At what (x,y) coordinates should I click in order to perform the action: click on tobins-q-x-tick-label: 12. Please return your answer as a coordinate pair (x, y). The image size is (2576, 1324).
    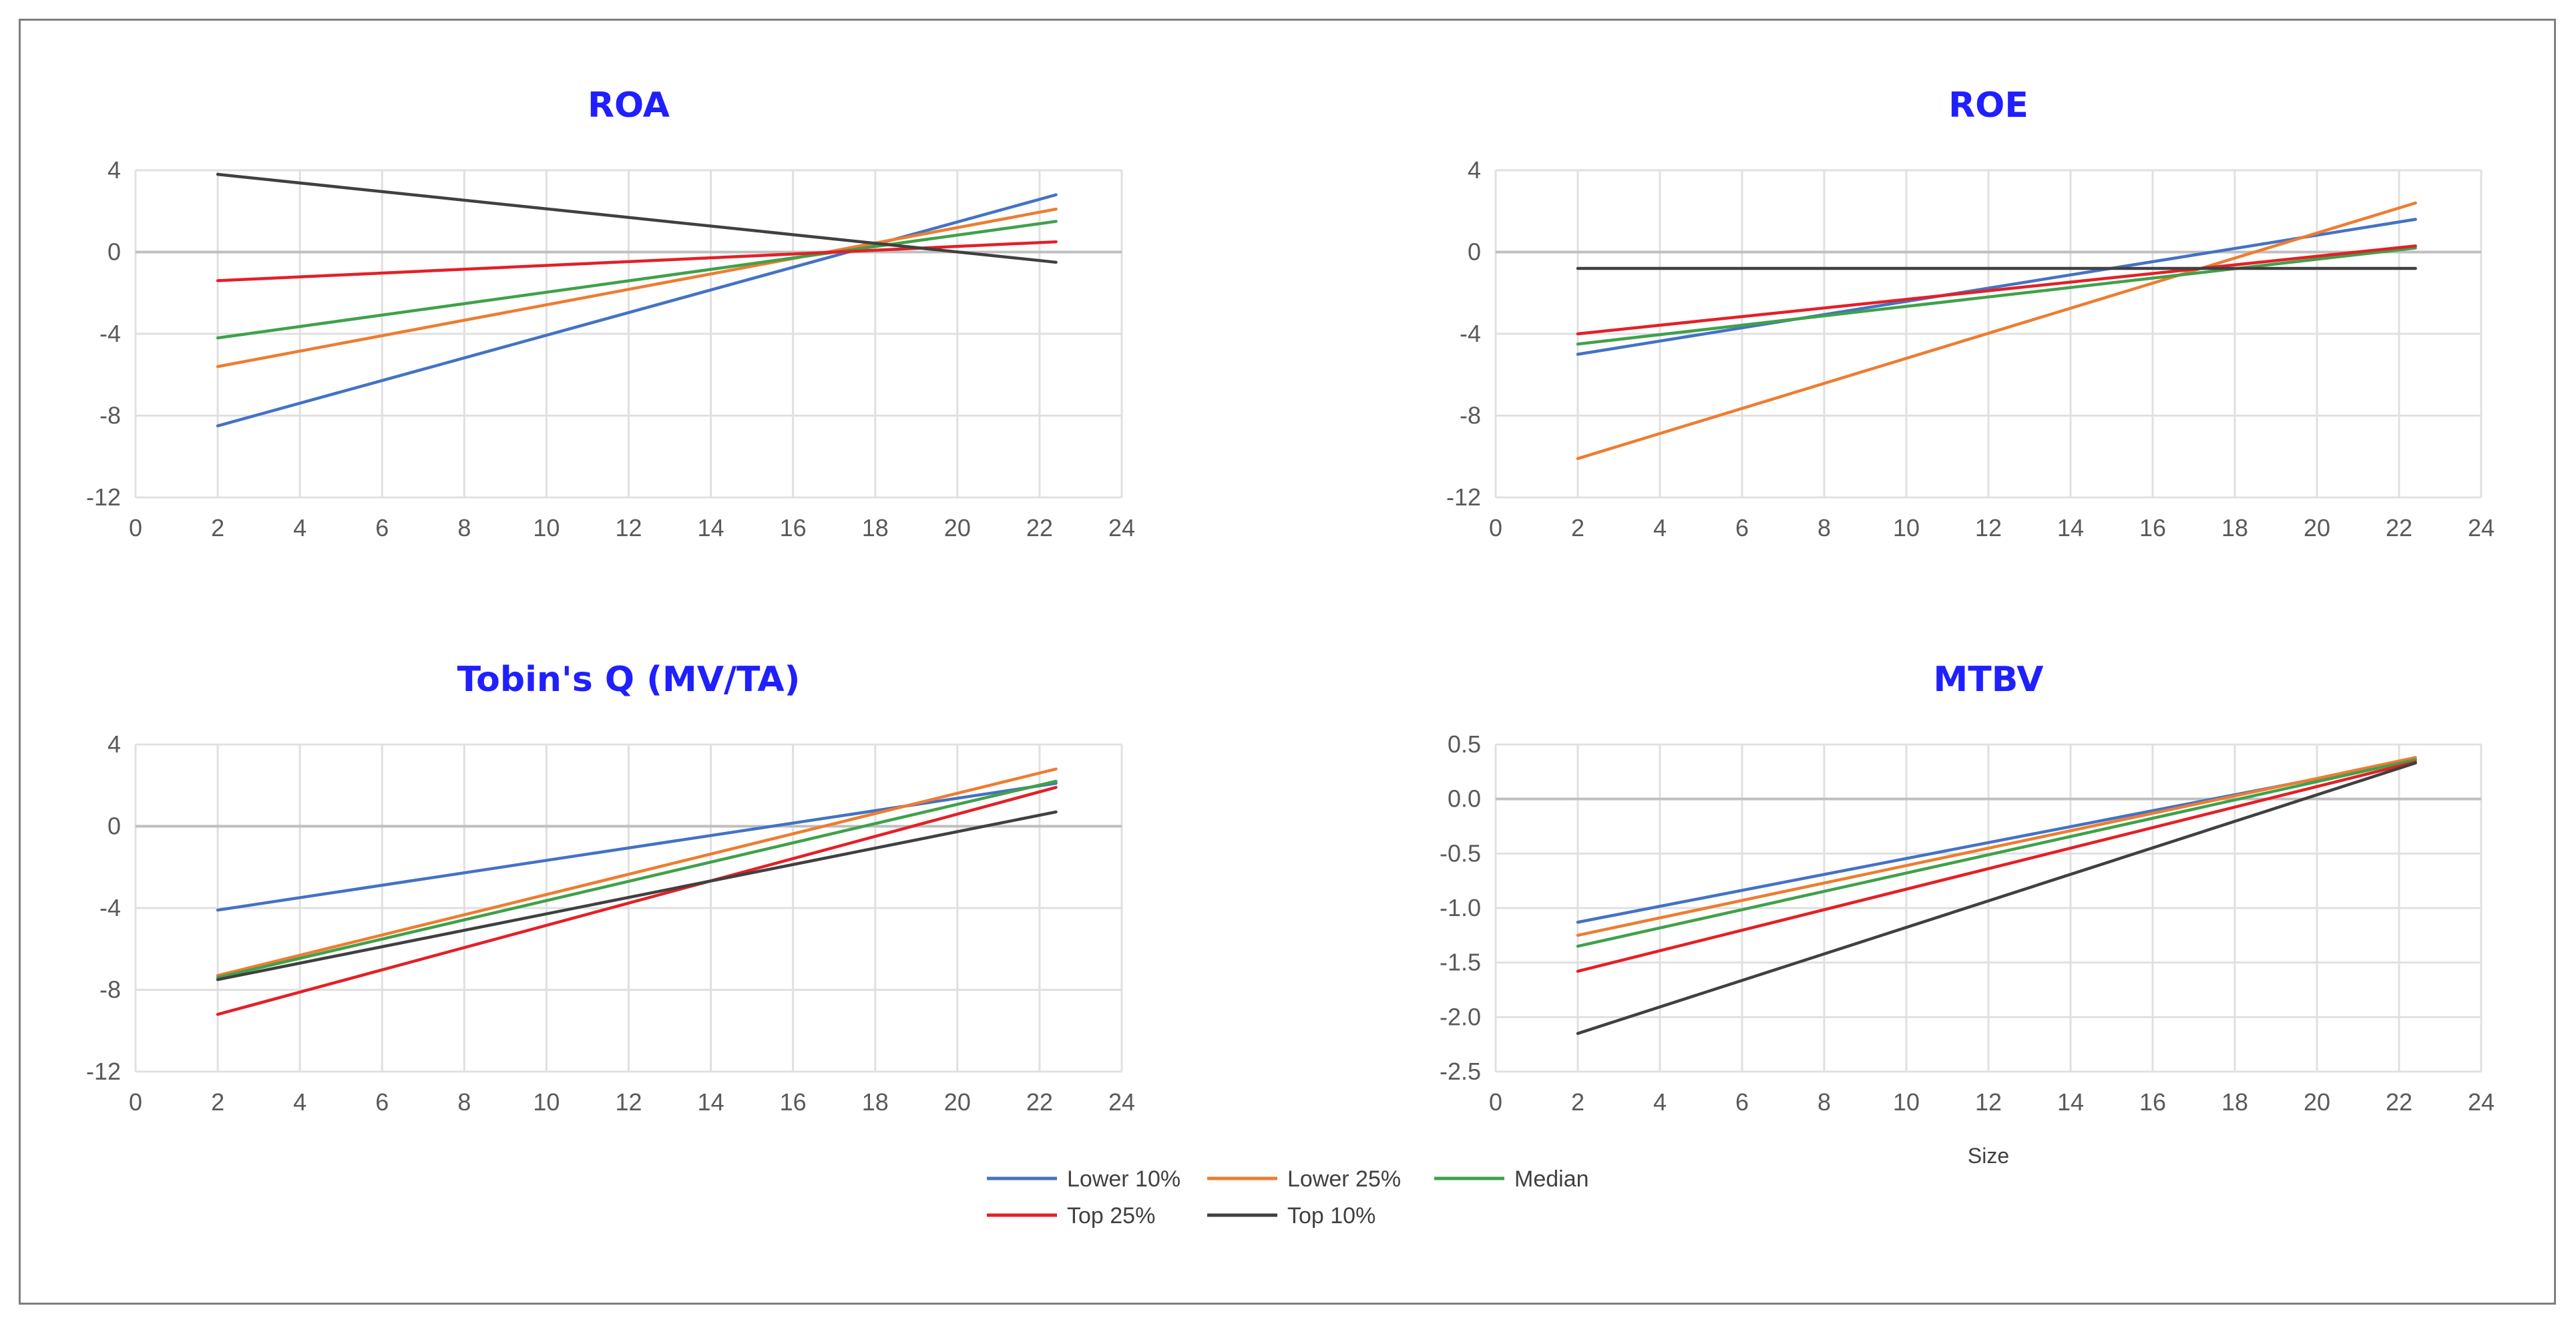
    Looking at the image, I should click on (628, 1102).